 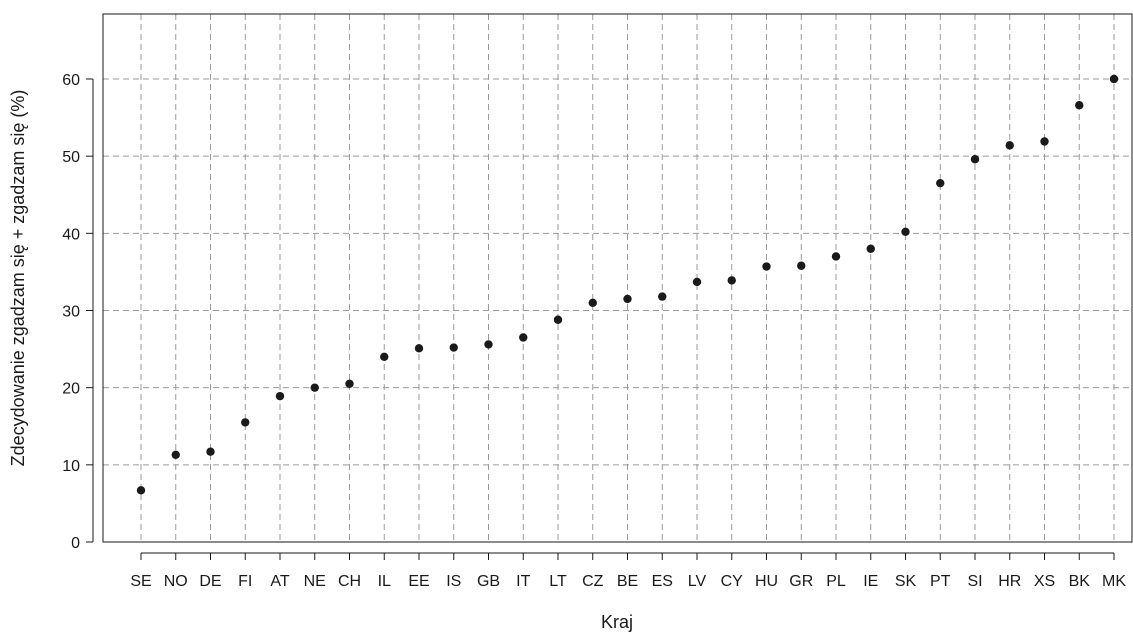 I want to click on x-tick-label-hr: HR, so click(x=1009, y=581).